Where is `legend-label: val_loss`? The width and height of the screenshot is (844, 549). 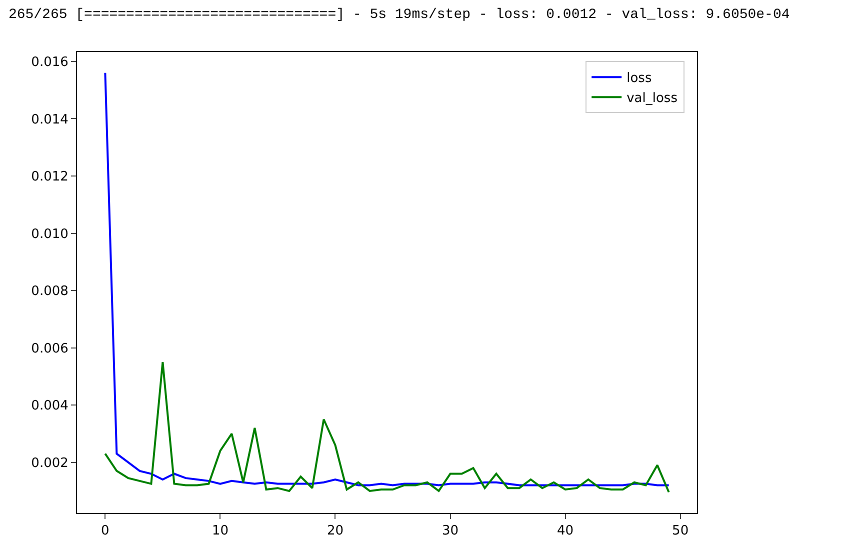
legend-label: val_loss is located at coordinates (652, 98).